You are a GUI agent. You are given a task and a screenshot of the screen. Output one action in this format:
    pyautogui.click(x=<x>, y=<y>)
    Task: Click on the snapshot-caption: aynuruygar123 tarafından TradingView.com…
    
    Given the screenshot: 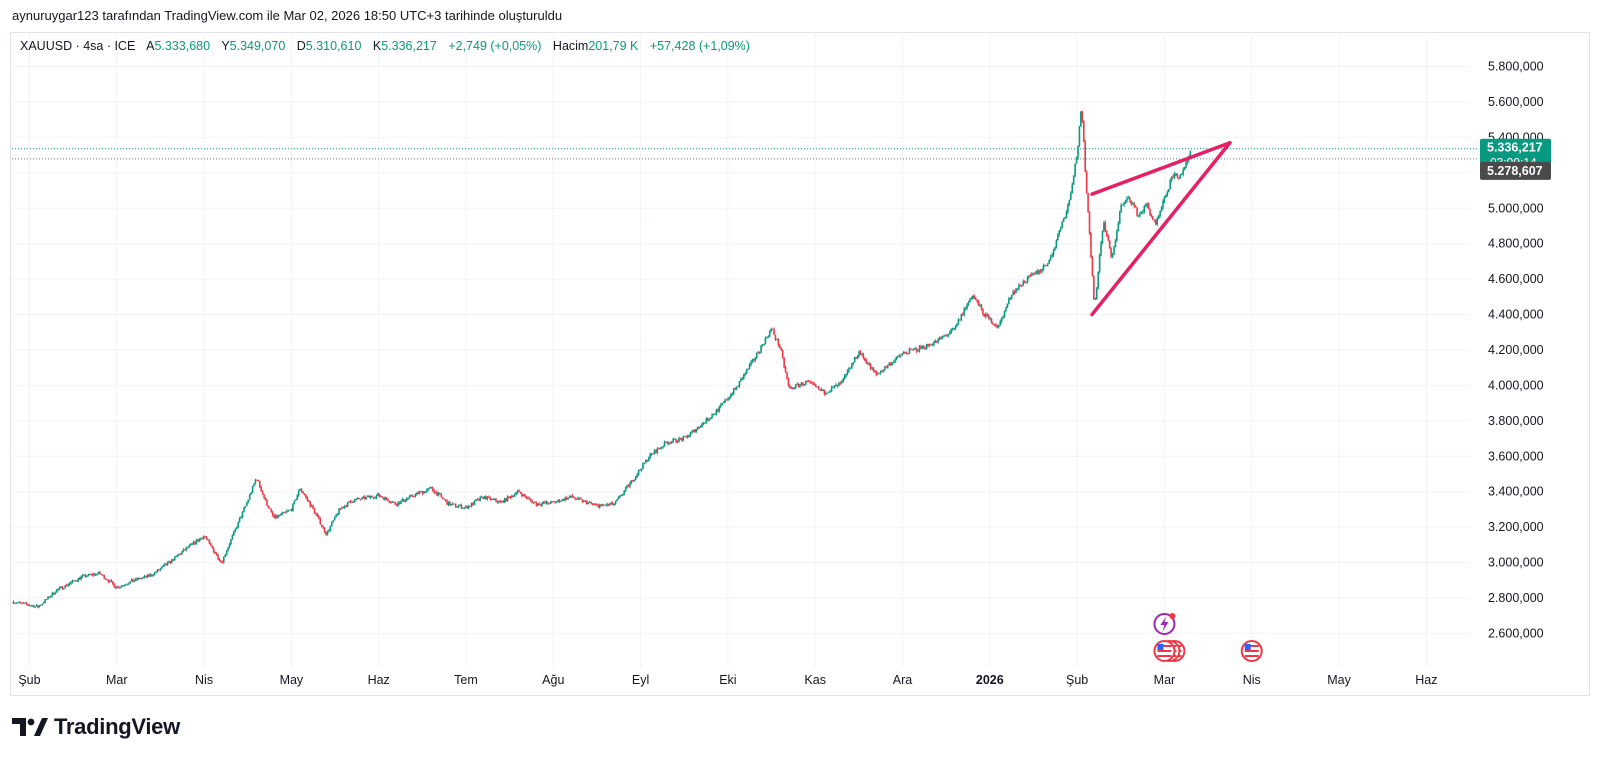 What is the action you would take?
    pyautogui.click(x=287, y=15)
    